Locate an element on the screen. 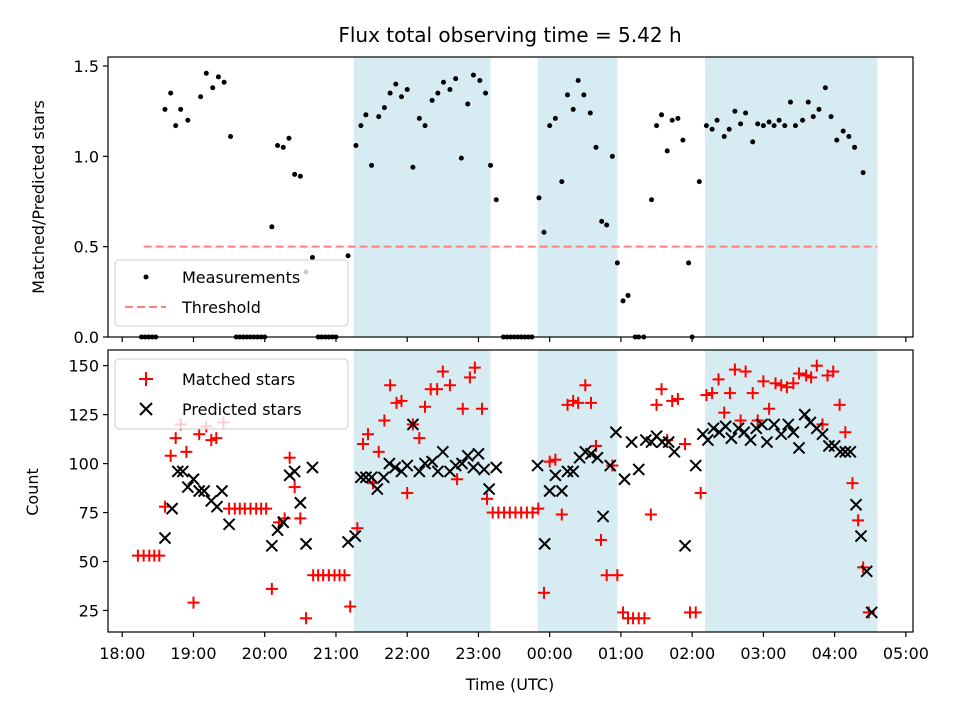 The image size is (960, 720). top-x-ticks is located at coordinates (514, 339).